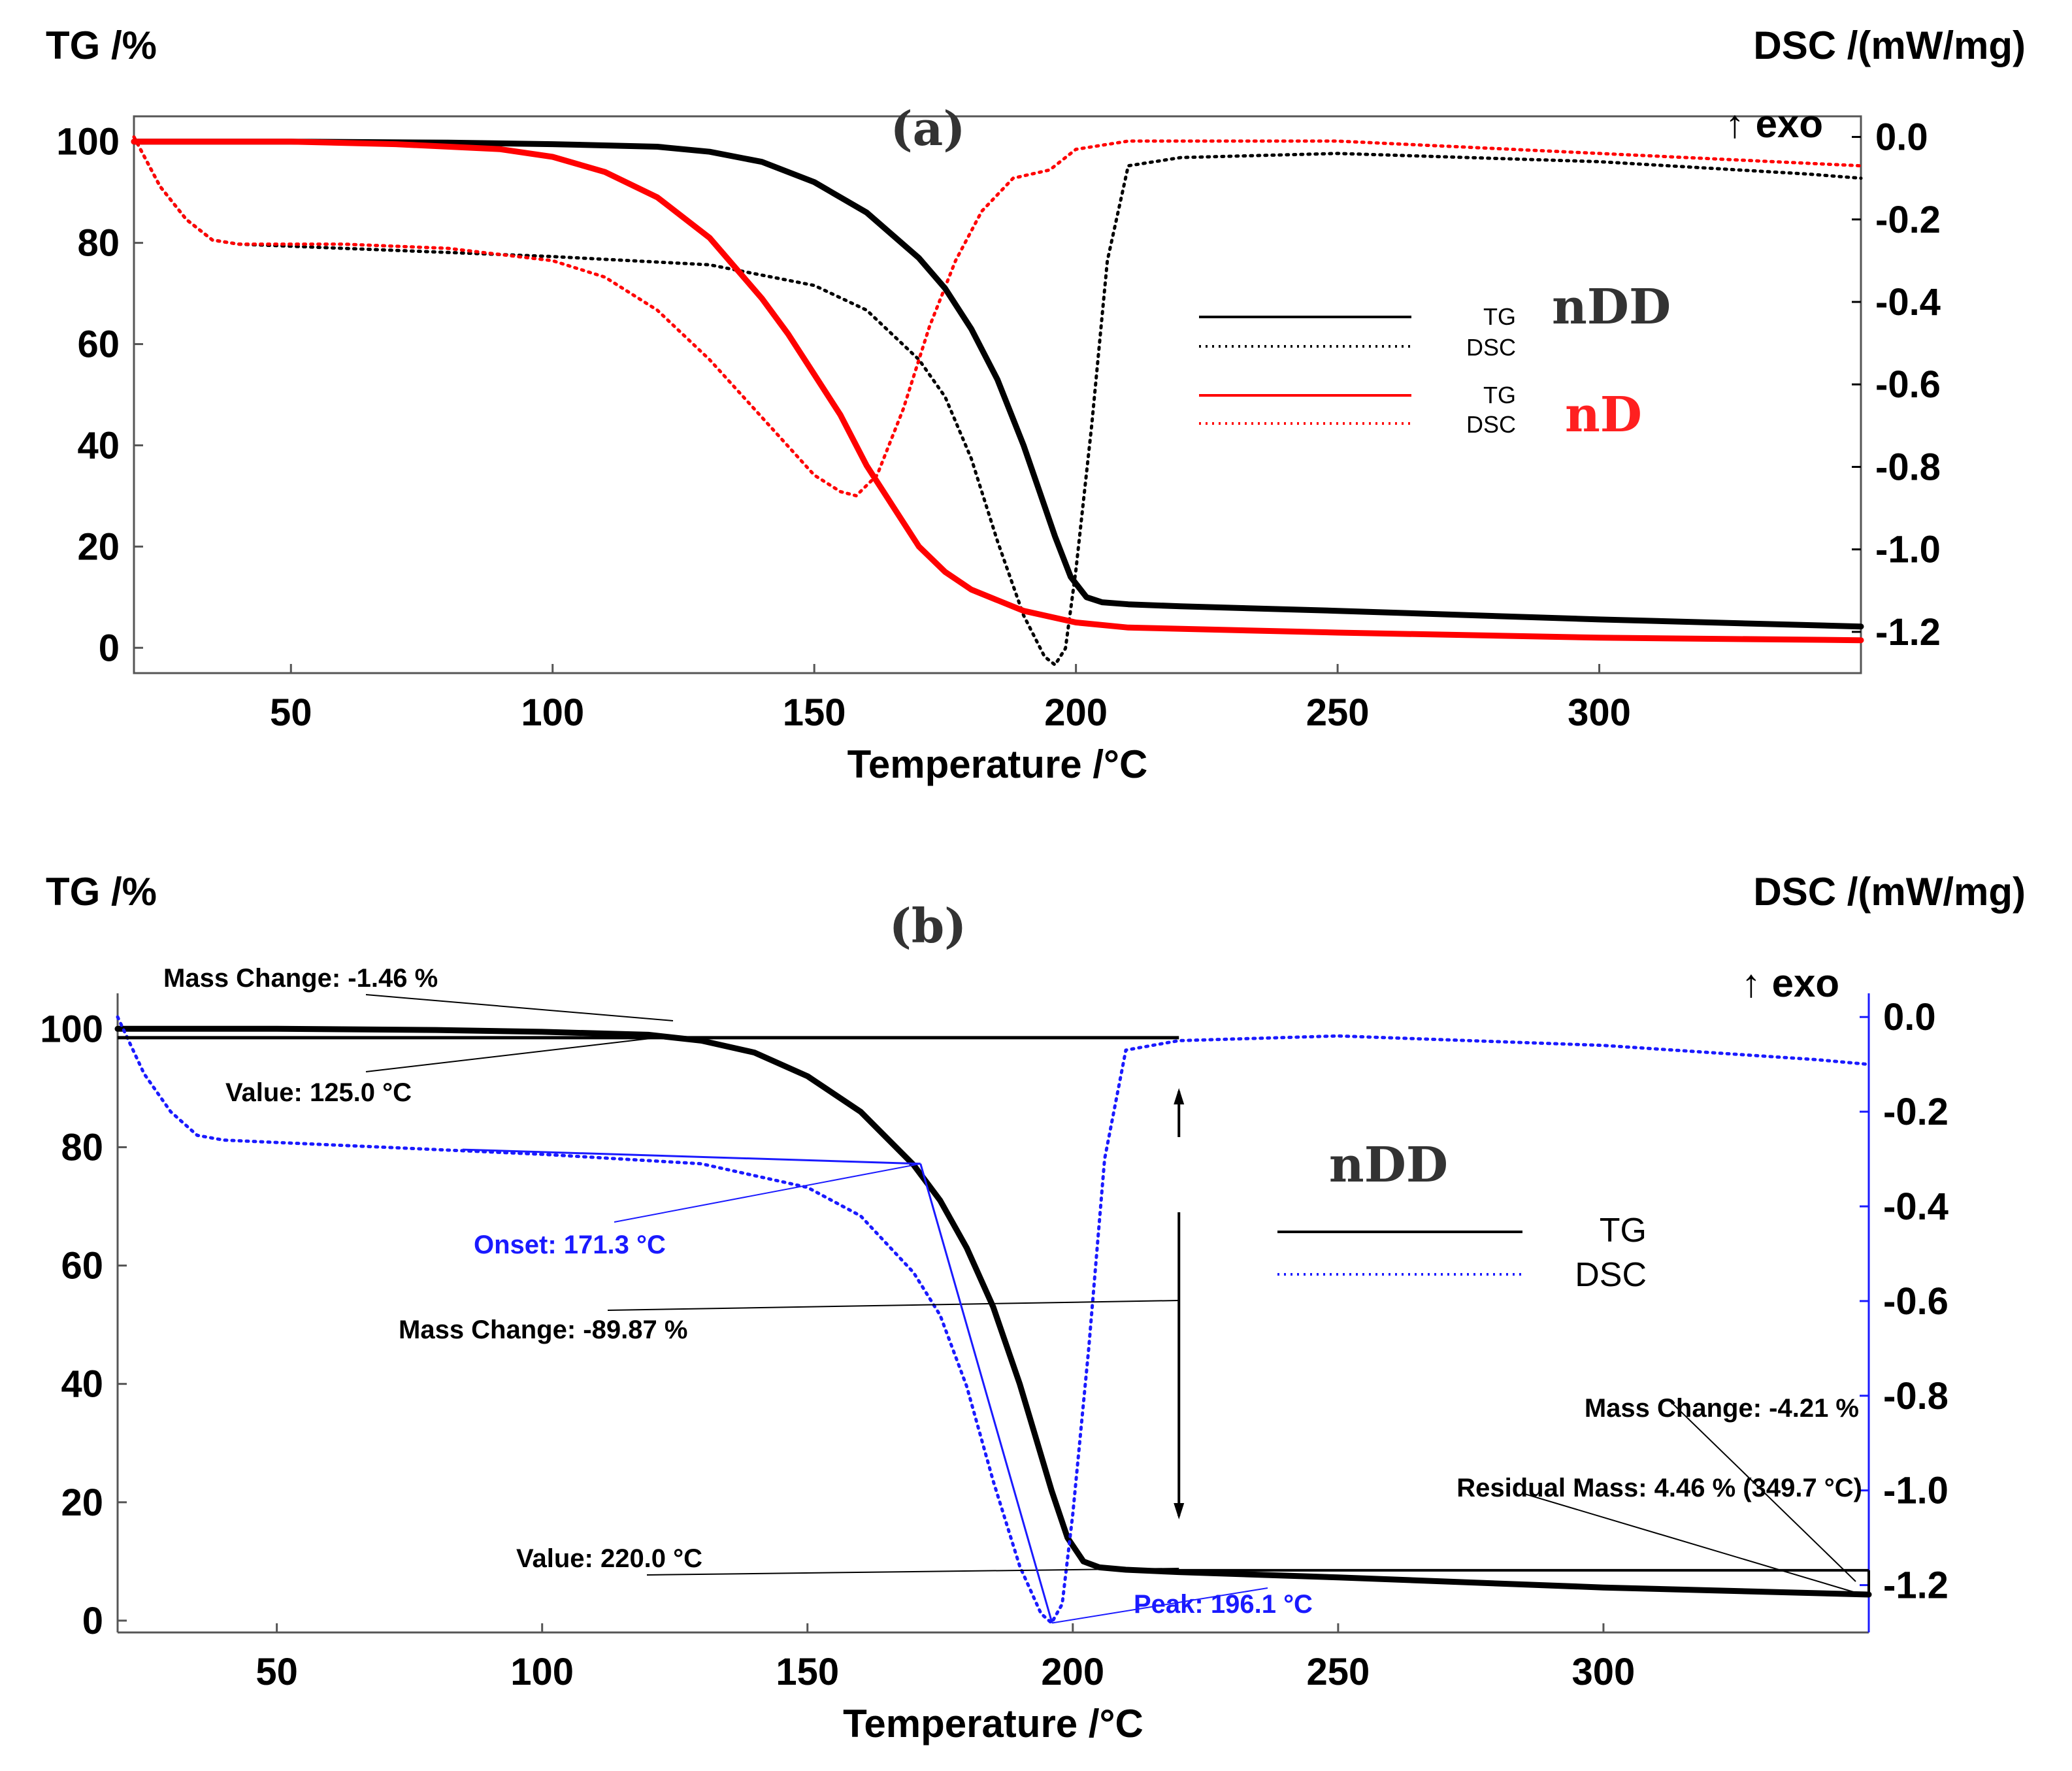  I want to click on annotation-mass-change-1: Mass Change: -1.46 %, so click(300, 978).